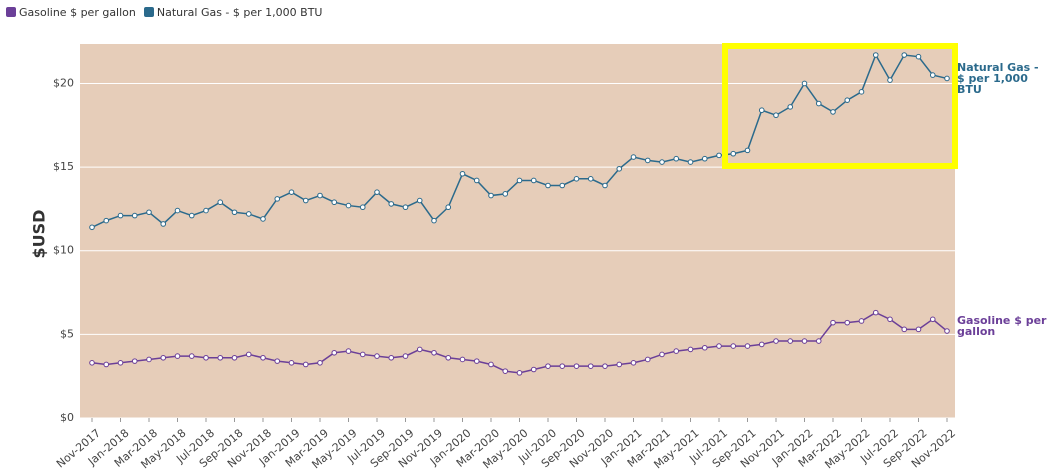 The height and width of the screenshot is (470, 1049). I want to click on y-tick-label: $0, so click(67, 417).